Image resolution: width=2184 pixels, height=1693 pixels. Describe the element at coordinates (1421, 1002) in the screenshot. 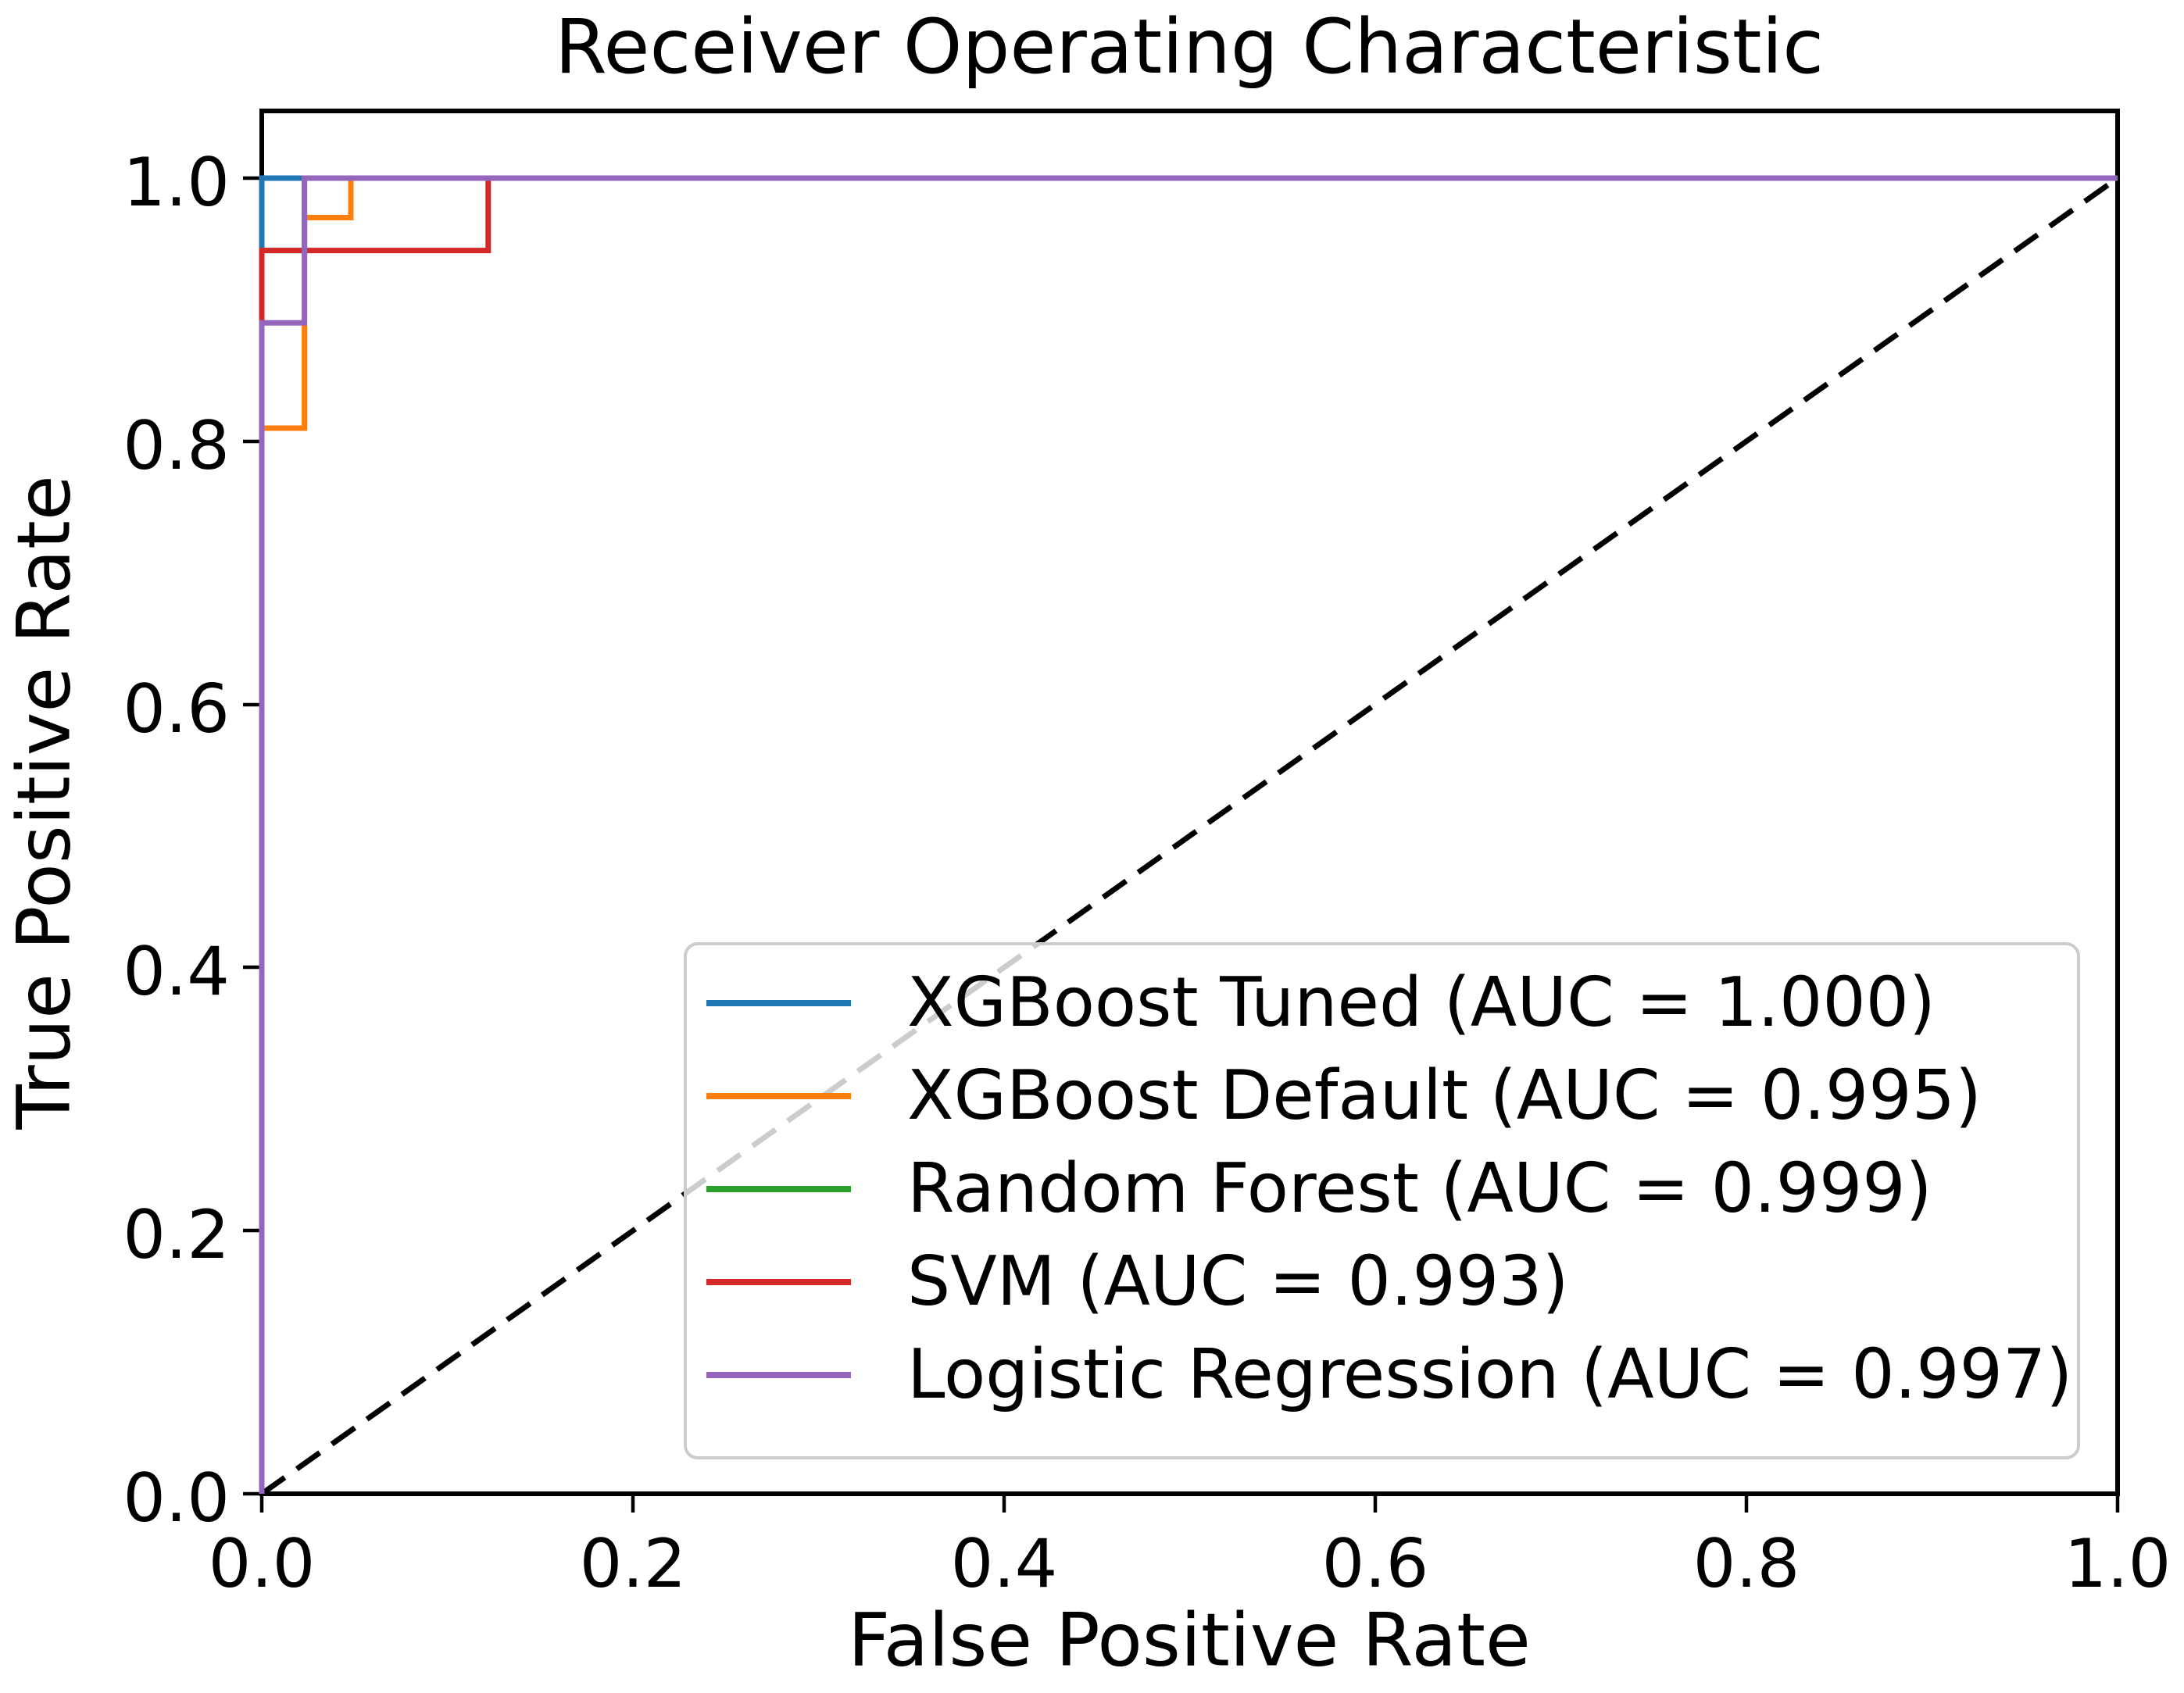

I see `legend-label-xgboost-tuned: XGBoost Tuned (AUC = 1.000)` at that location.